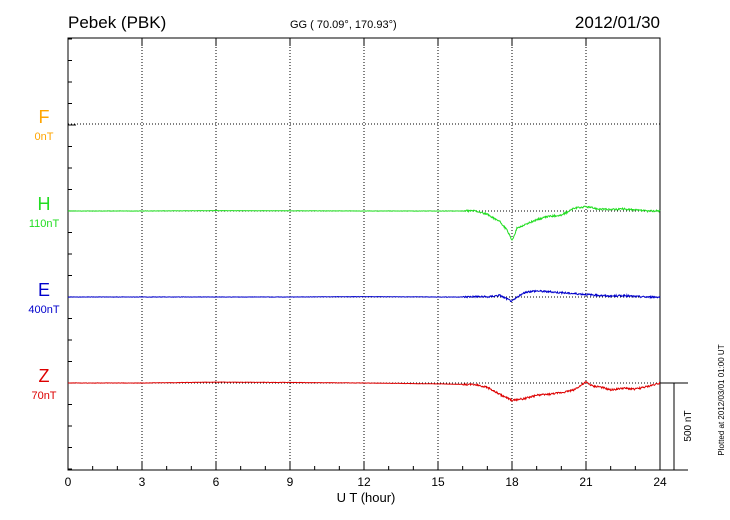 Image resolution: width=730 pixels, height=520 pixels. I want to click on series-labels: F 0nT H 110nT E 400nT Z 70nT, so click(43, 254).